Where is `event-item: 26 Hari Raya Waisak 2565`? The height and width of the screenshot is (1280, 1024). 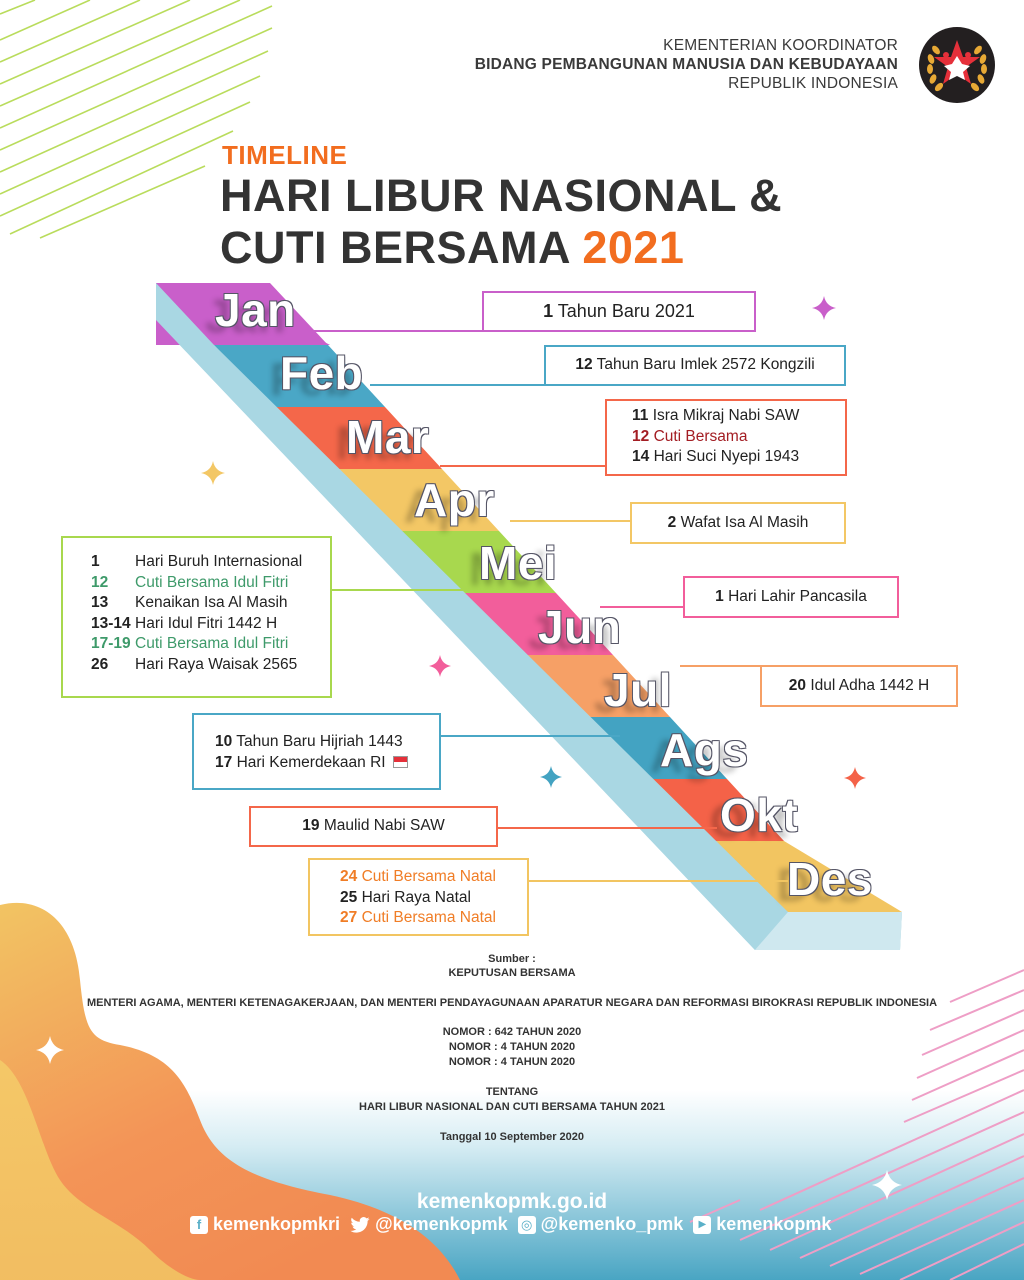 event-item: 26 Hari Raya Waisak 2565 is located at coordinates (194, 664).